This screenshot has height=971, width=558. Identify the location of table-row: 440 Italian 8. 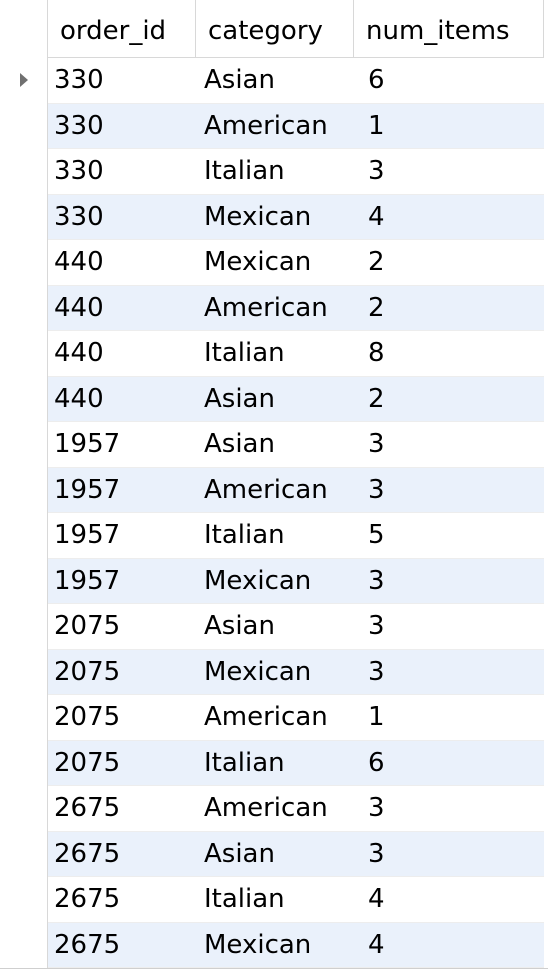
(279, 354).